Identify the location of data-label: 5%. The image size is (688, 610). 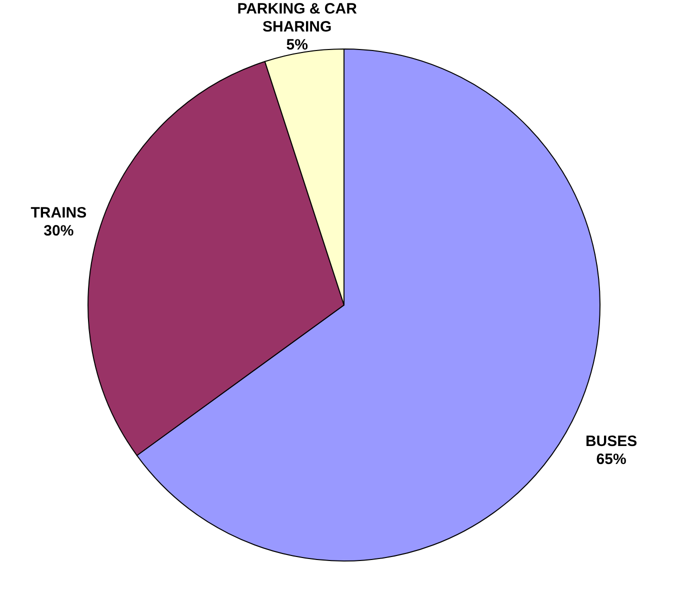
(297, 45).